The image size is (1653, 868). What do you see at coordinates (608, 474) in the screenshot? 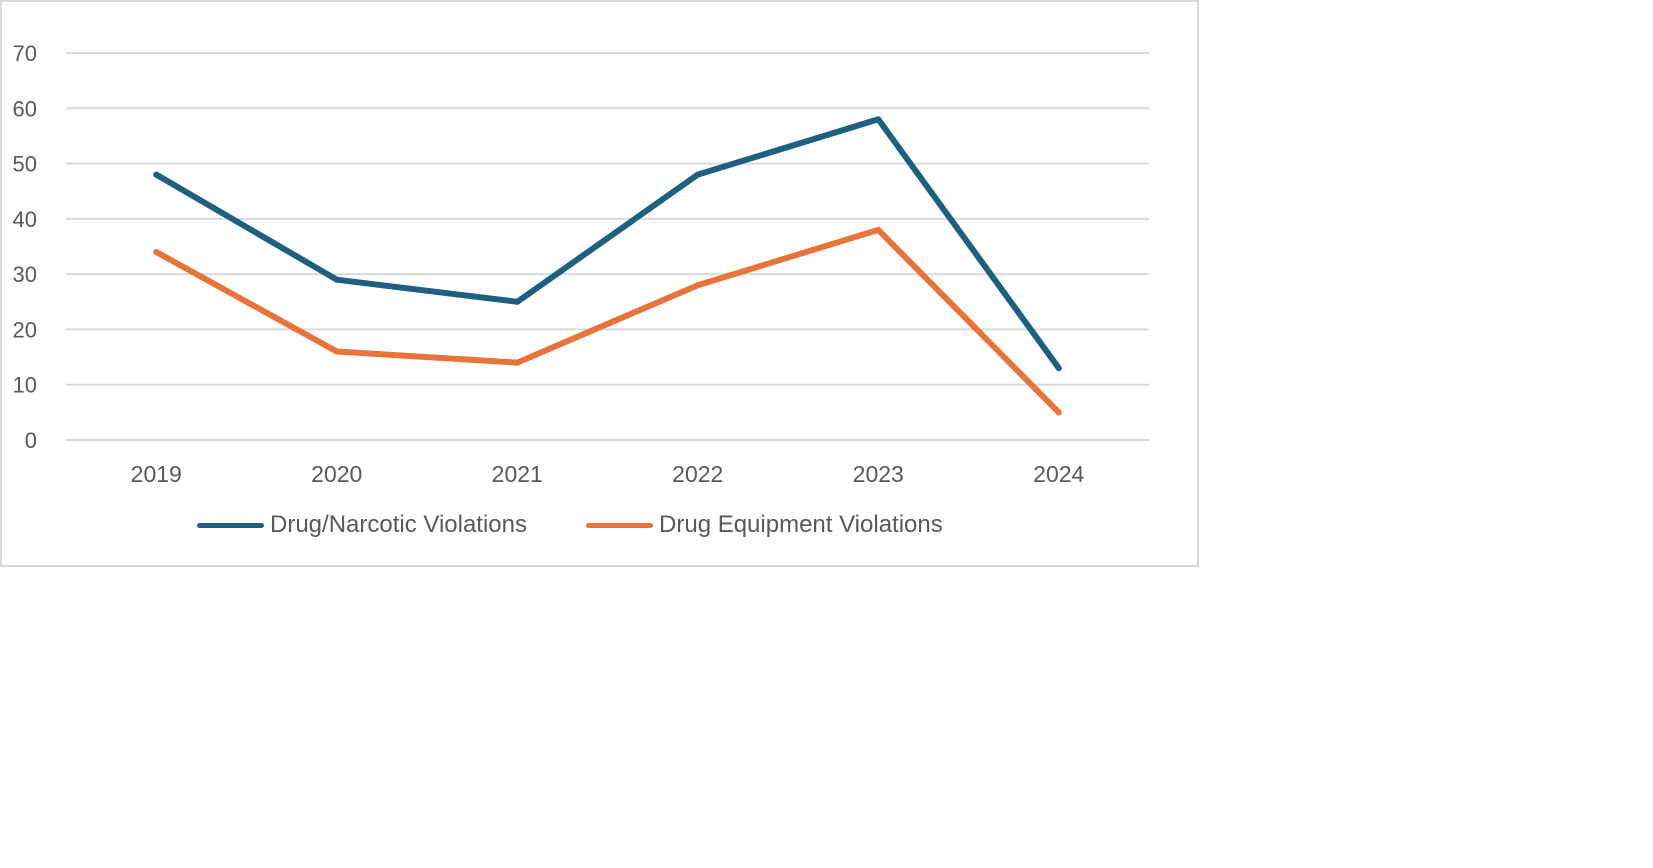
I see `x-axis-tick-labels: 2019 2020 2021 2022 2023 2024` at bounding box center [608, 474].